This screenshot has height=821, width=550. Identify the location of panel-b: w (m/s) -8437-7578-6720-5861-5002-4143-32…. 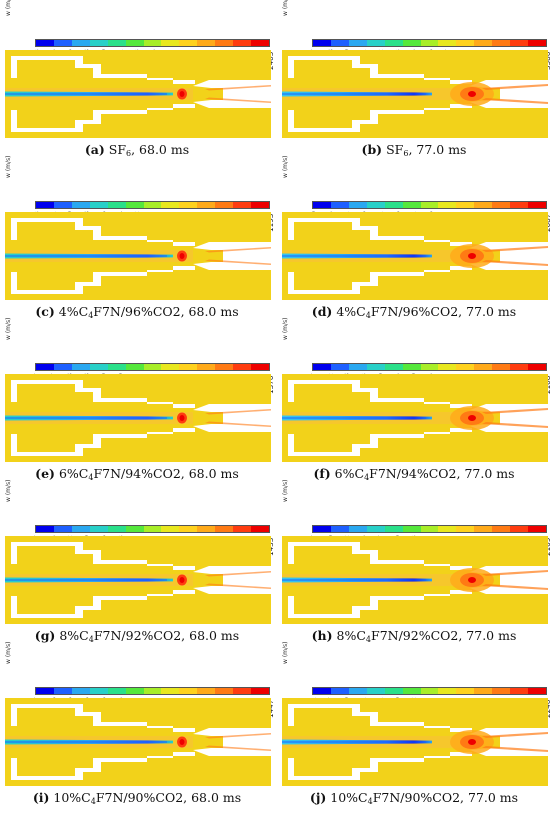
(415, 81).